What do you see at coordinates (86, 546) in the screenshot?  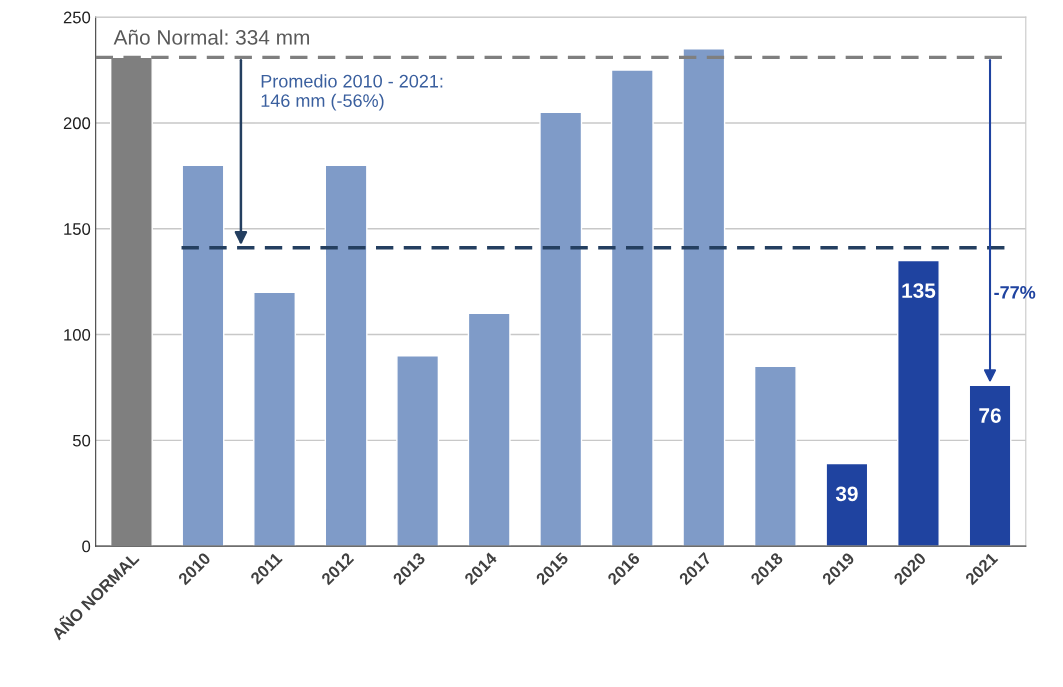 I see `y-tick-label: 0` at bounding box center [86, 546].